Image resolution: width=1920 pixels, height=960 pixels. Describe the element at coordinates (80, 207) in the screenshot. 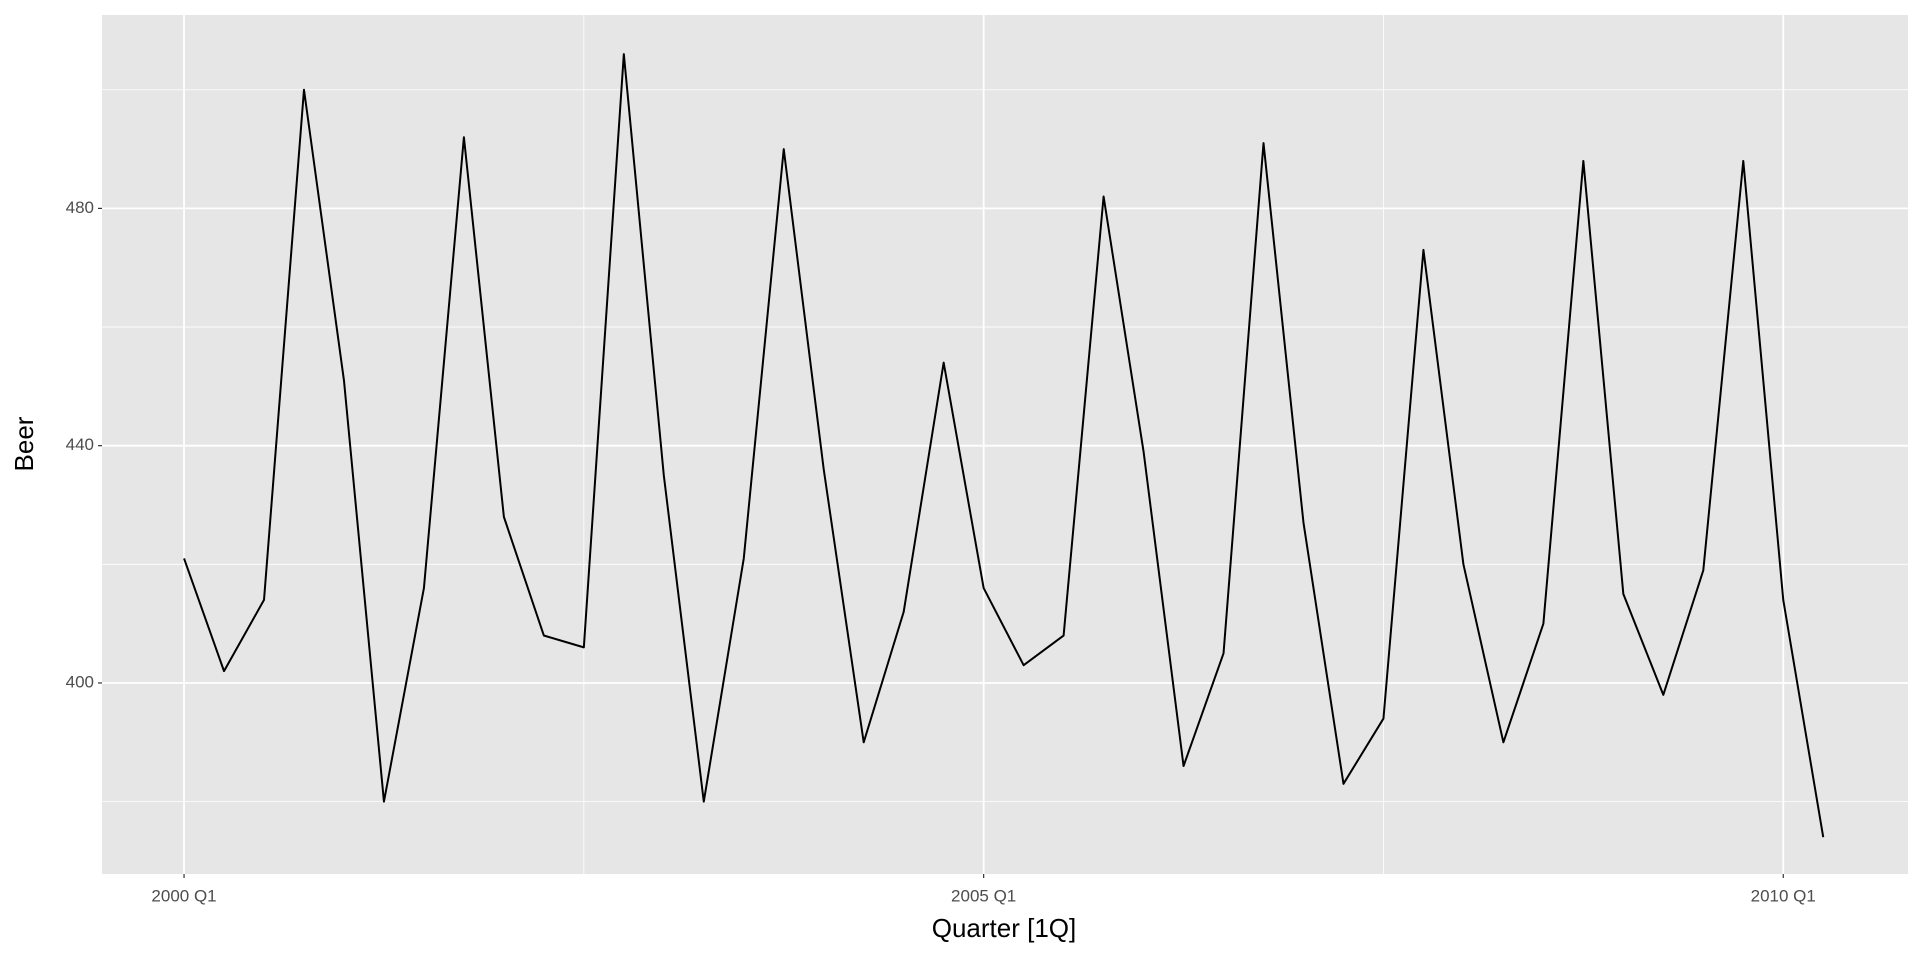

I see `y-tick-label: 480` at that location.